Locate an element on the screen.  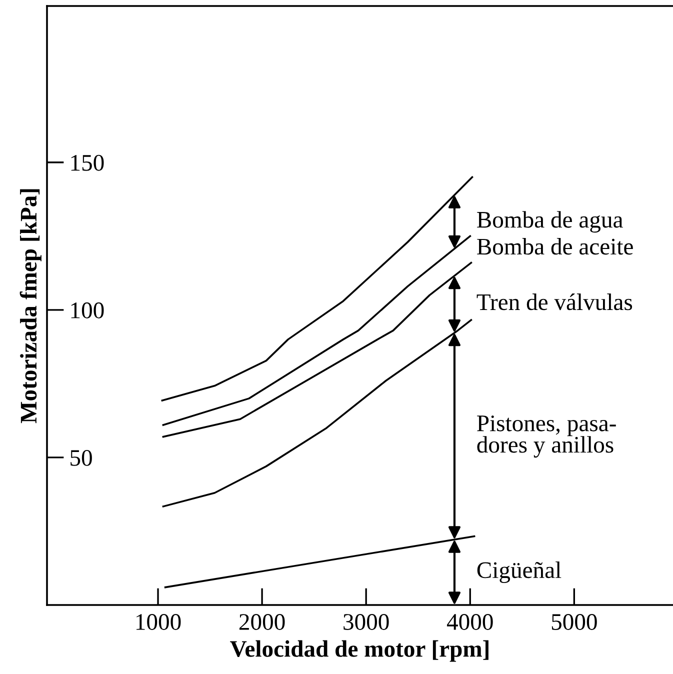
y-tick-label: 100 is located at coordinates (87, 310).